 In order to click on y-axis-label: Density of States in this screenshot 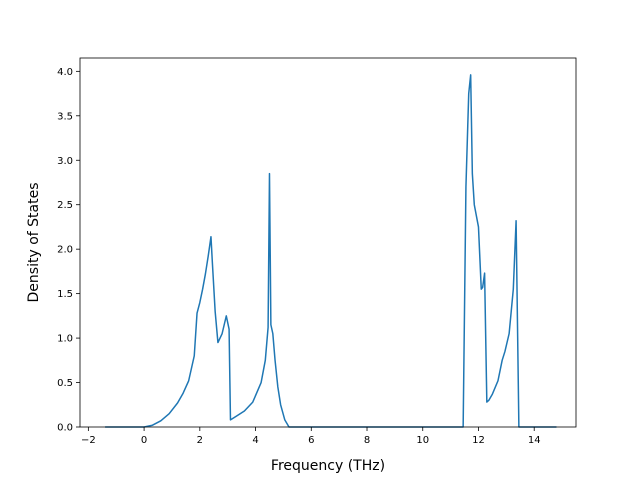, I will do `click(34, 243)`.